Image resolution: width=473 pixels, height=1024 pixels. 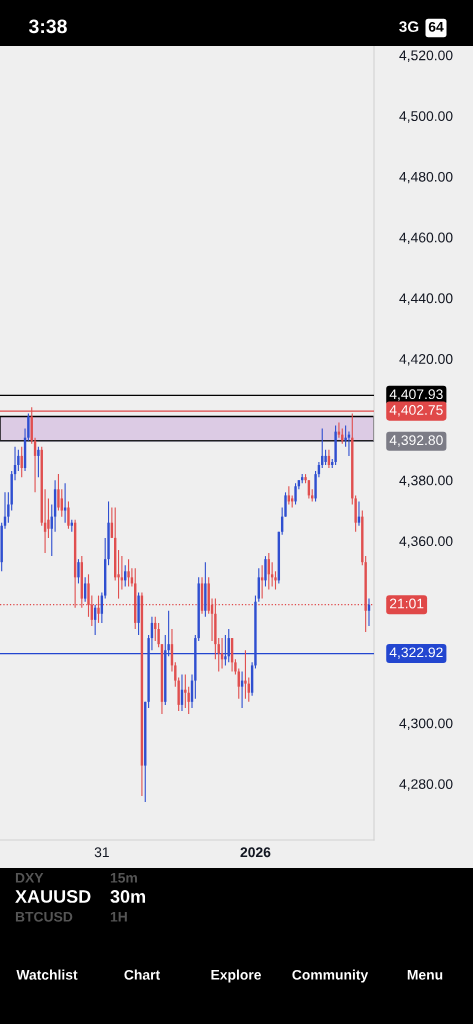 I want to click on text: 3:38, so click(x=47, y=26).